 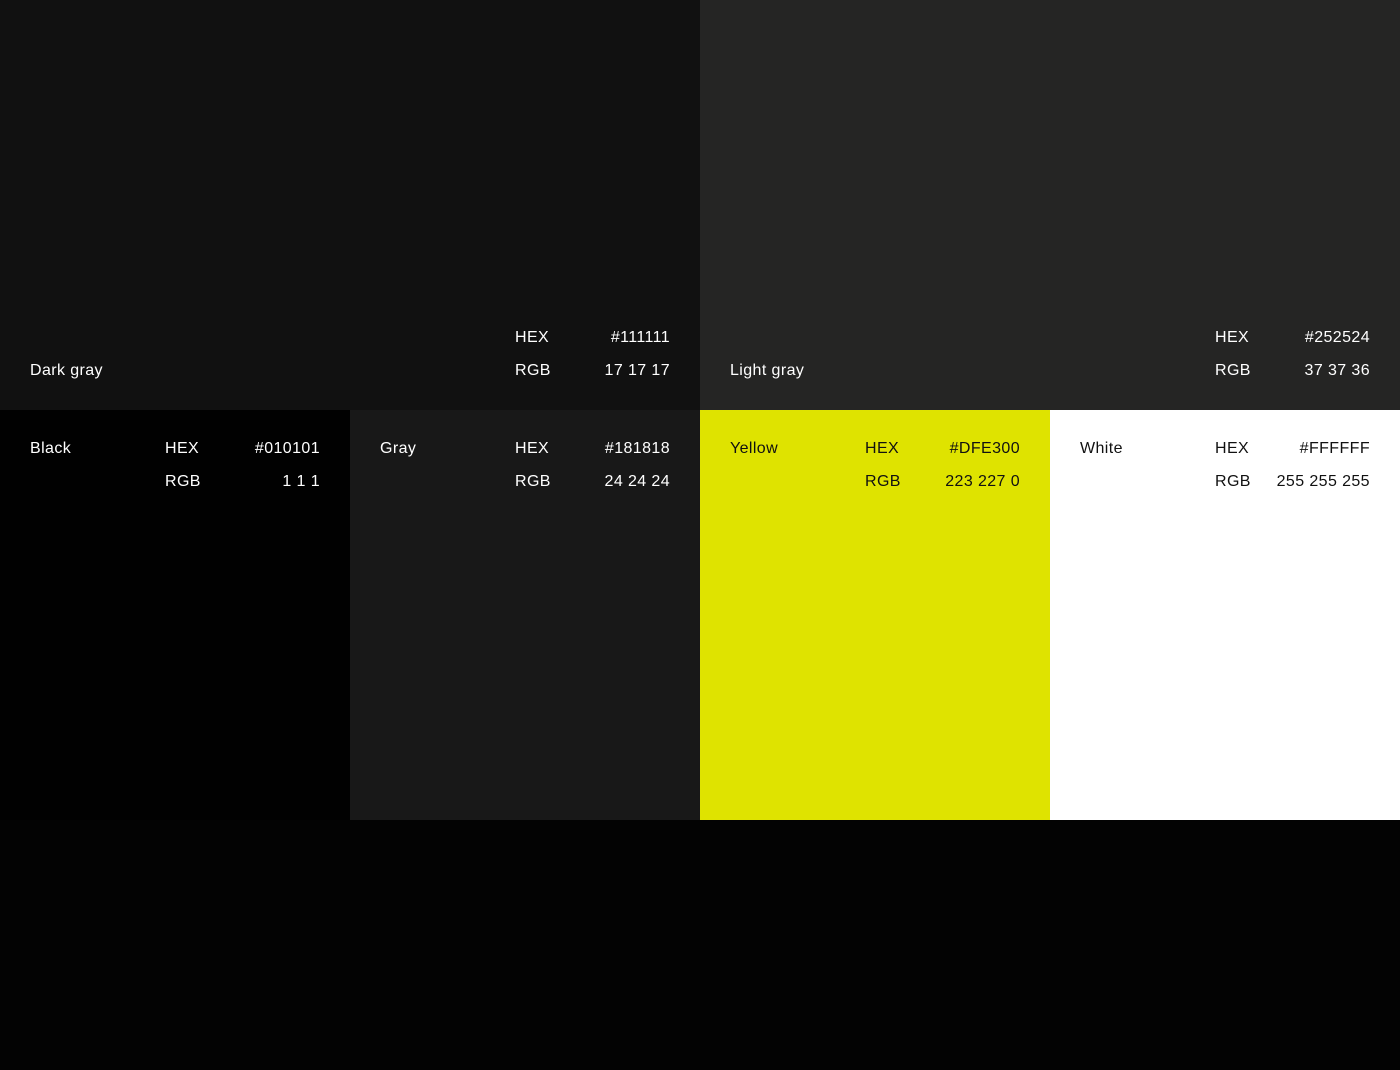 I want to click on hex-value: #DFE300, so click(x=984, y=448).